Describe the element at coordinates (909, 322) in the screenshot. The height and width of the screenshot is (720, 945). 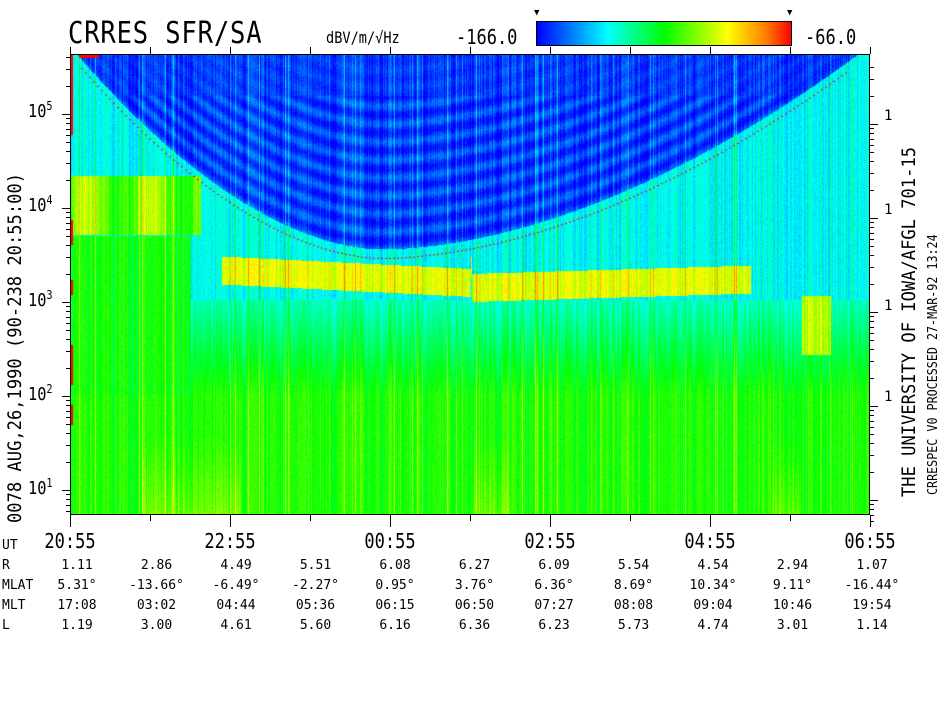
I see `institution-label: THE UNIVERSITY OF IOWA/AFGL 701-15` at that location.